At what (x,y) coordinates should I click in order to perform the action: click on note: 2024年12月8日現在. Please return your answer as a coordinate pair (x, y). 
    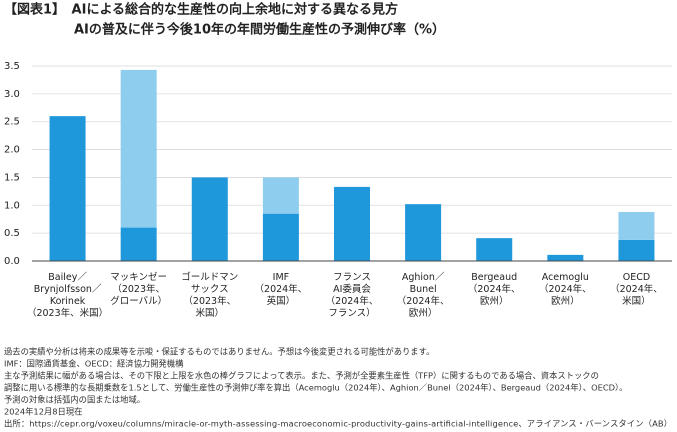
    Looking at the image, I should click on (43, 412).